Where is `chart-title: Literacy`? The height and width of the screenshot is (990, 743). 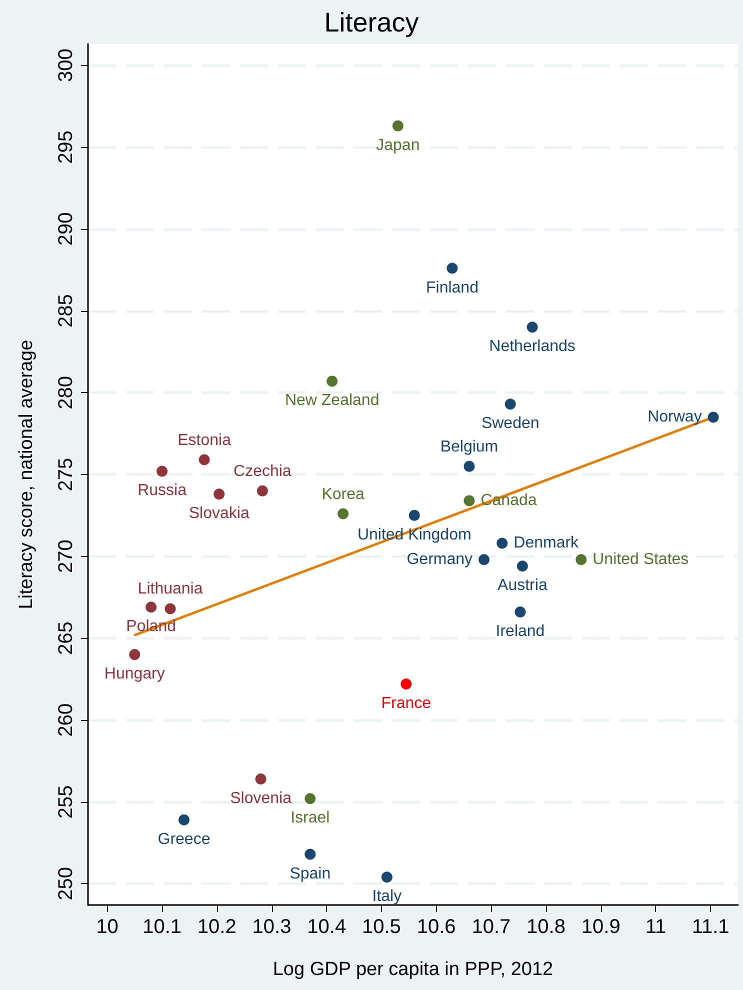
chart-title: Literacy is located at coordinates (372, 23).